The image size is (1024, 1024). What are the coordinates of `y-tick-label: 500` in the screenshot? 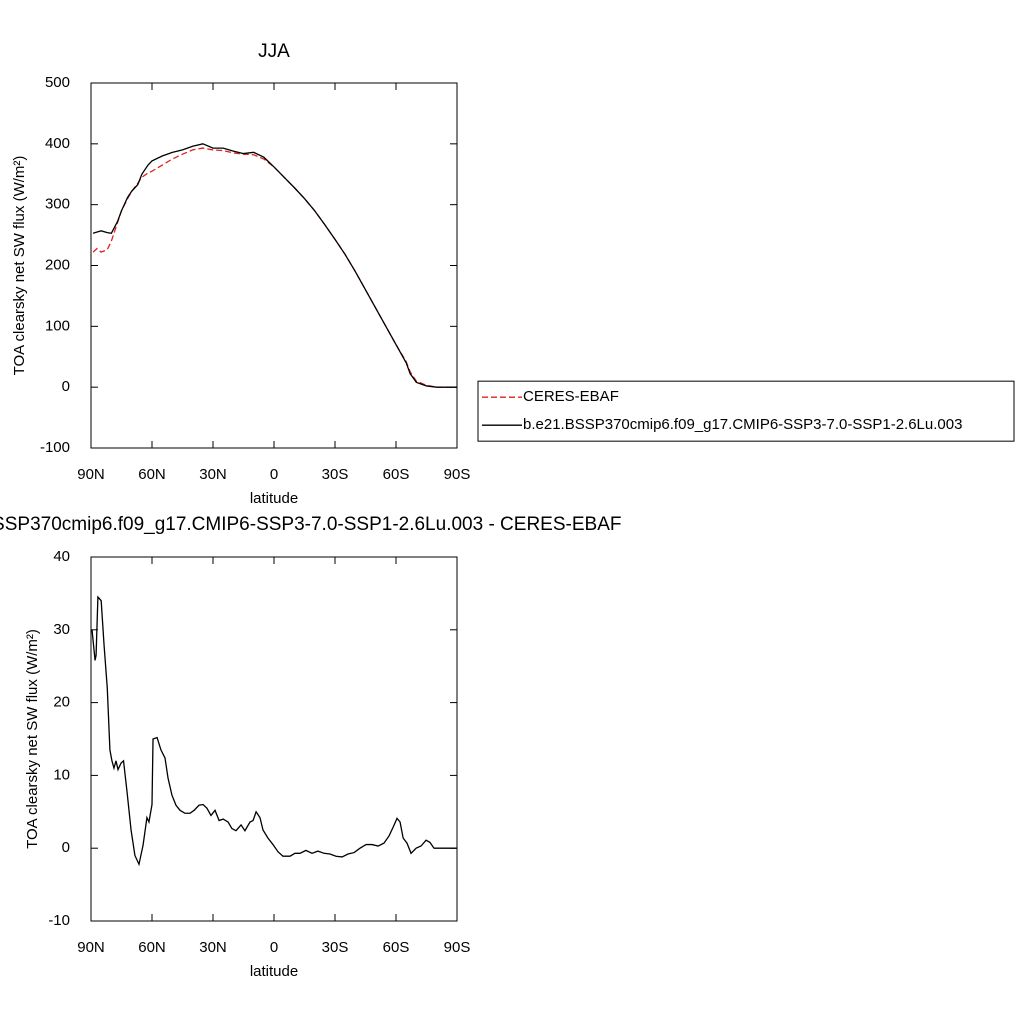 It's located at (57, 82).